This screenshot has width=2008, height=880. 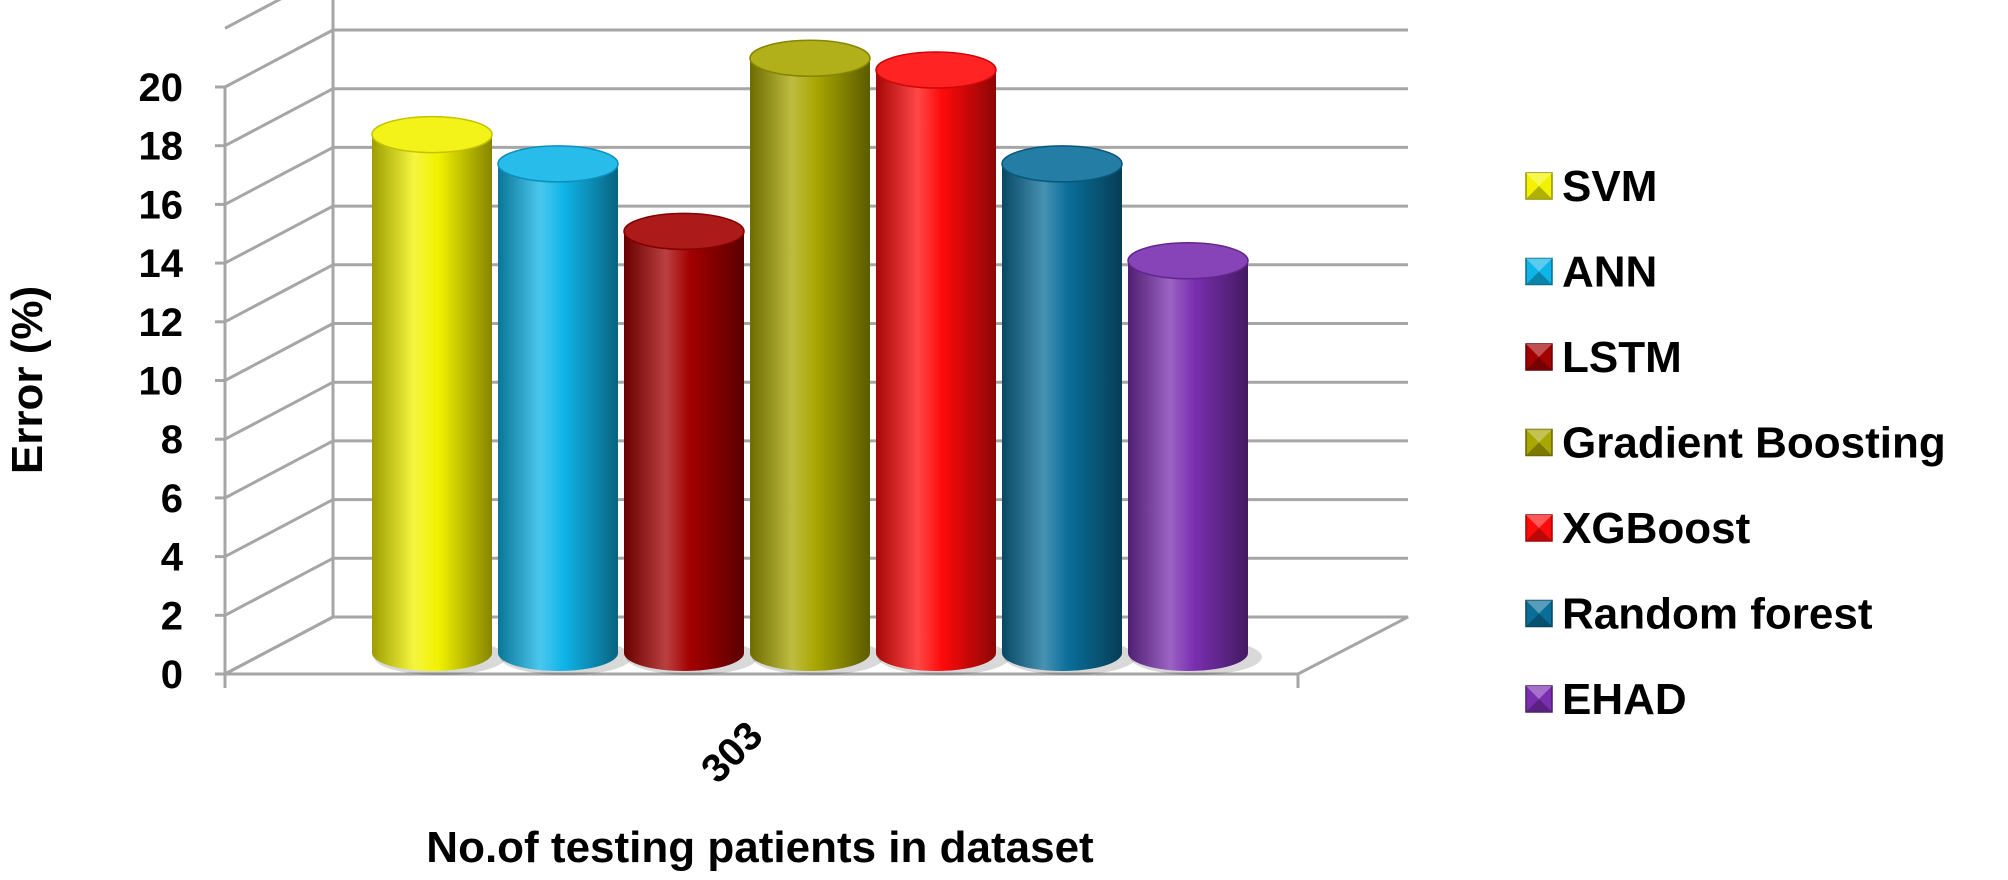 I want to click on y-tick-label: 12, so click(x=161, y=323).